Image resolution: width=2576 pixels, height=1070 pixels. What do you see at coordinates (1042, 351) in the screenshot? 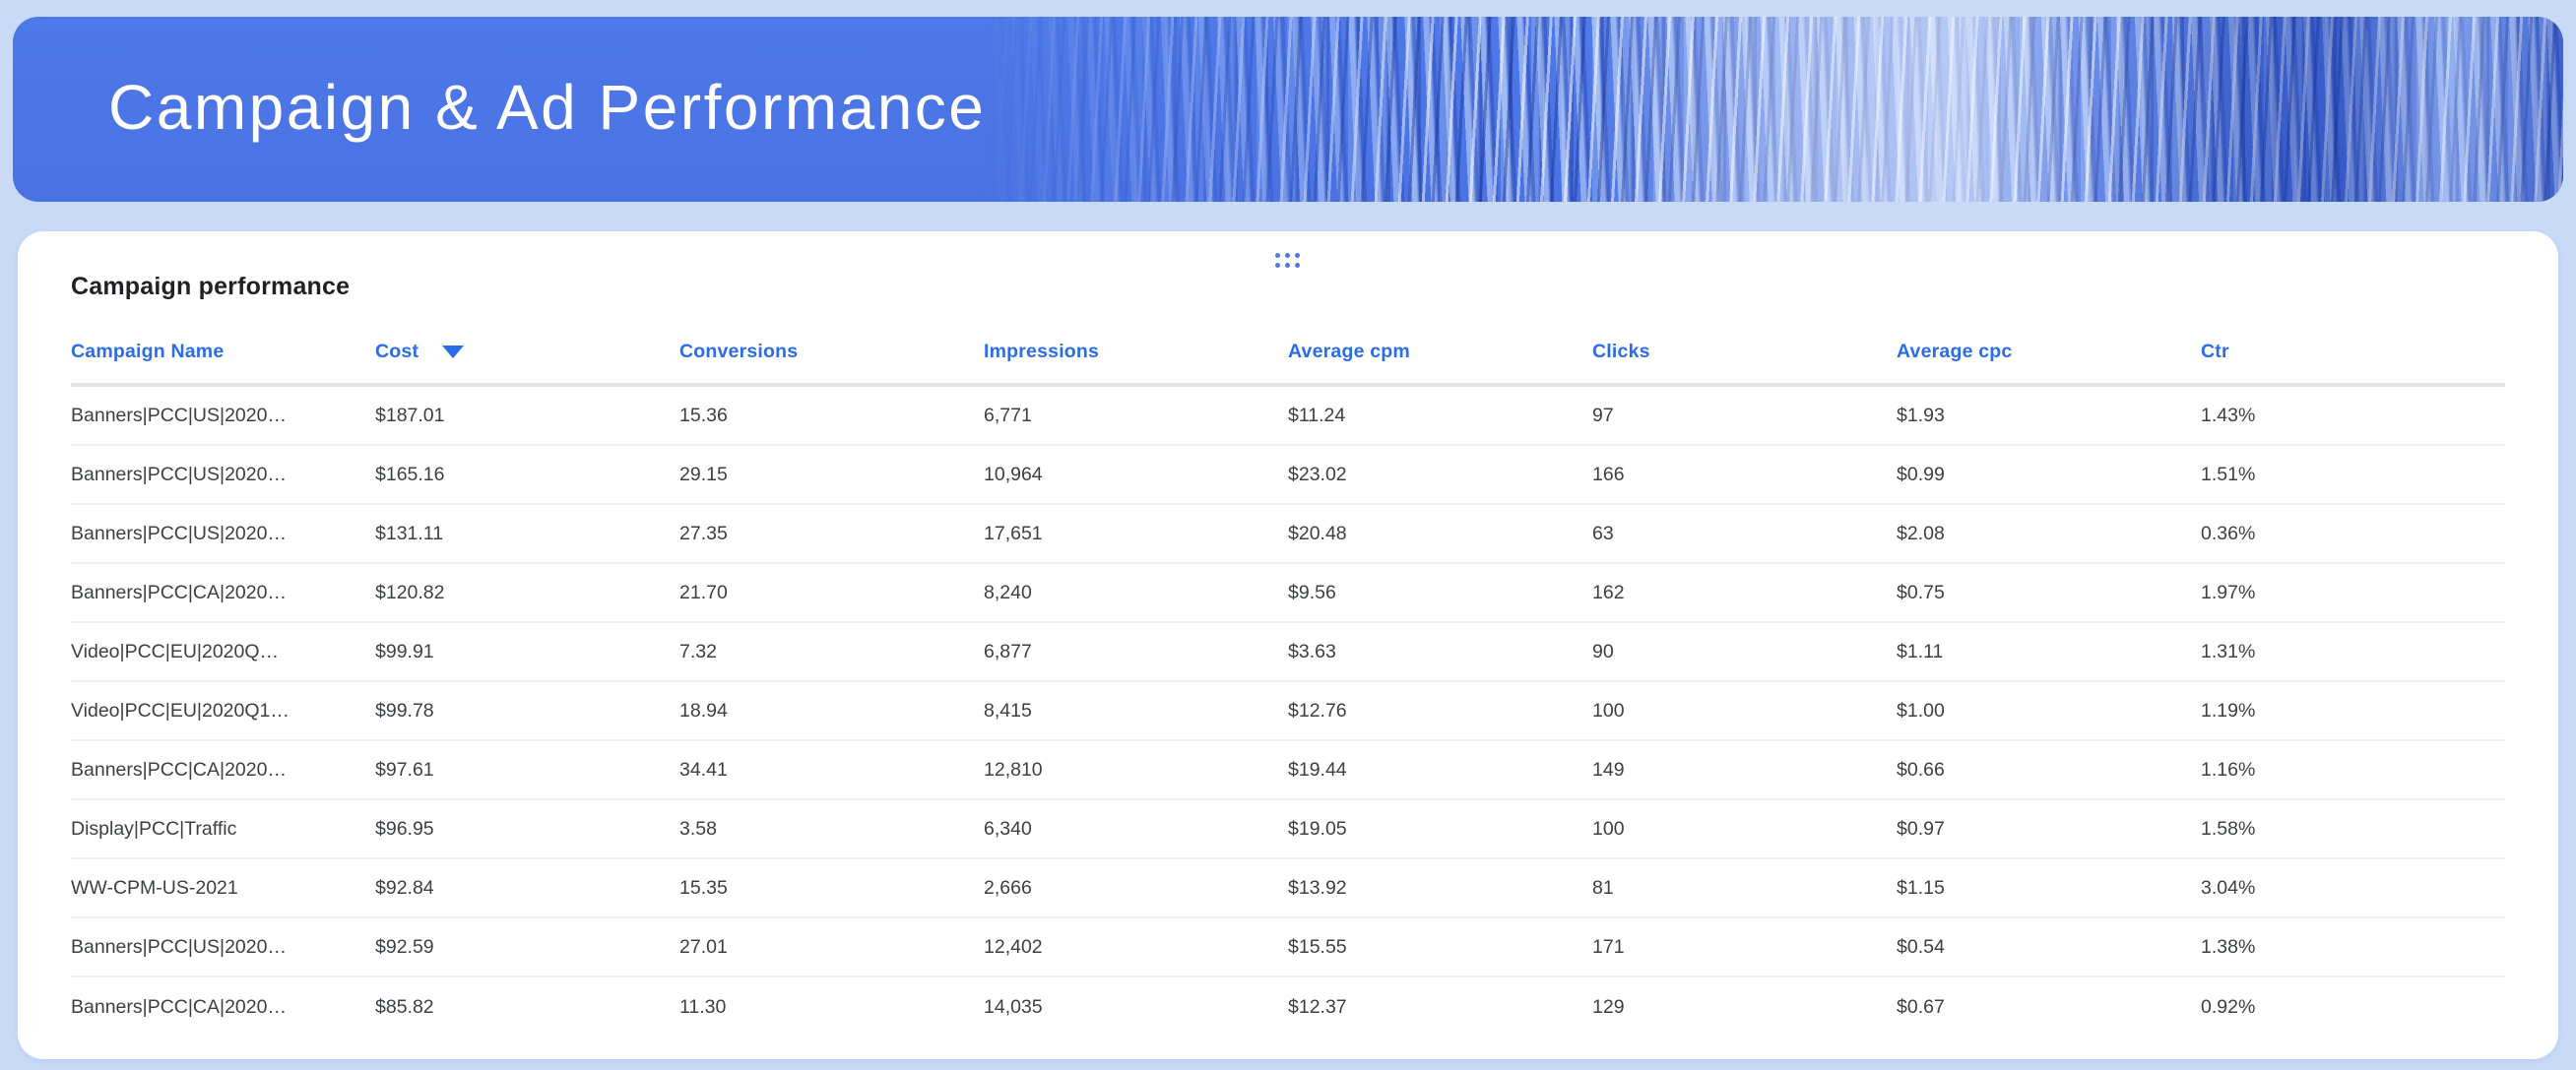
I see `column-header-label: Impressions` at bounding box center [1042, 351].